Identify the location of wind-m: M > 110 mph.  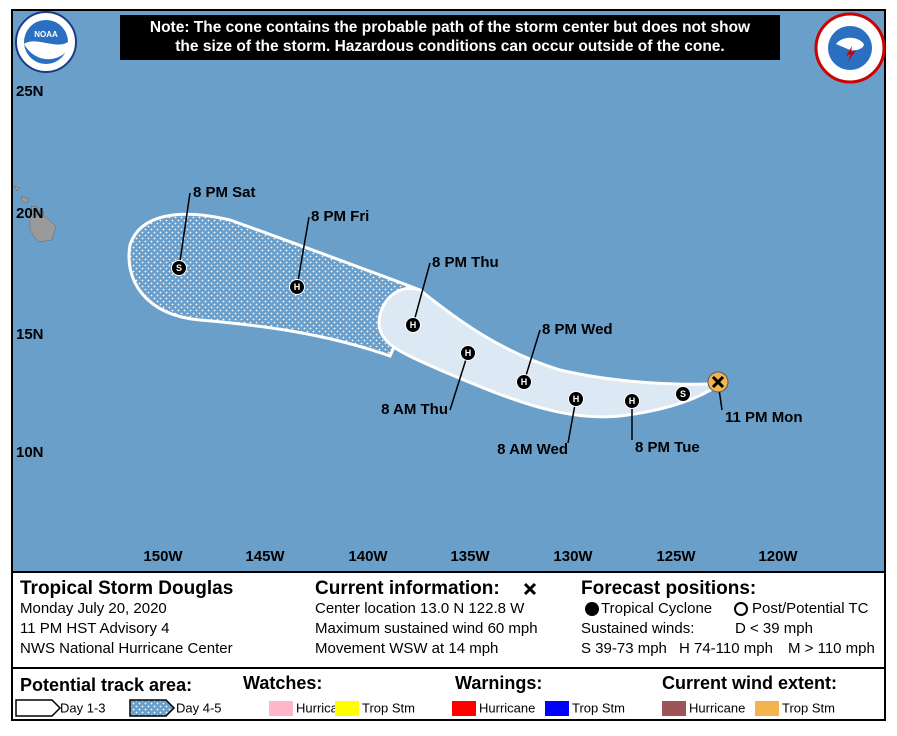
(831, 648).